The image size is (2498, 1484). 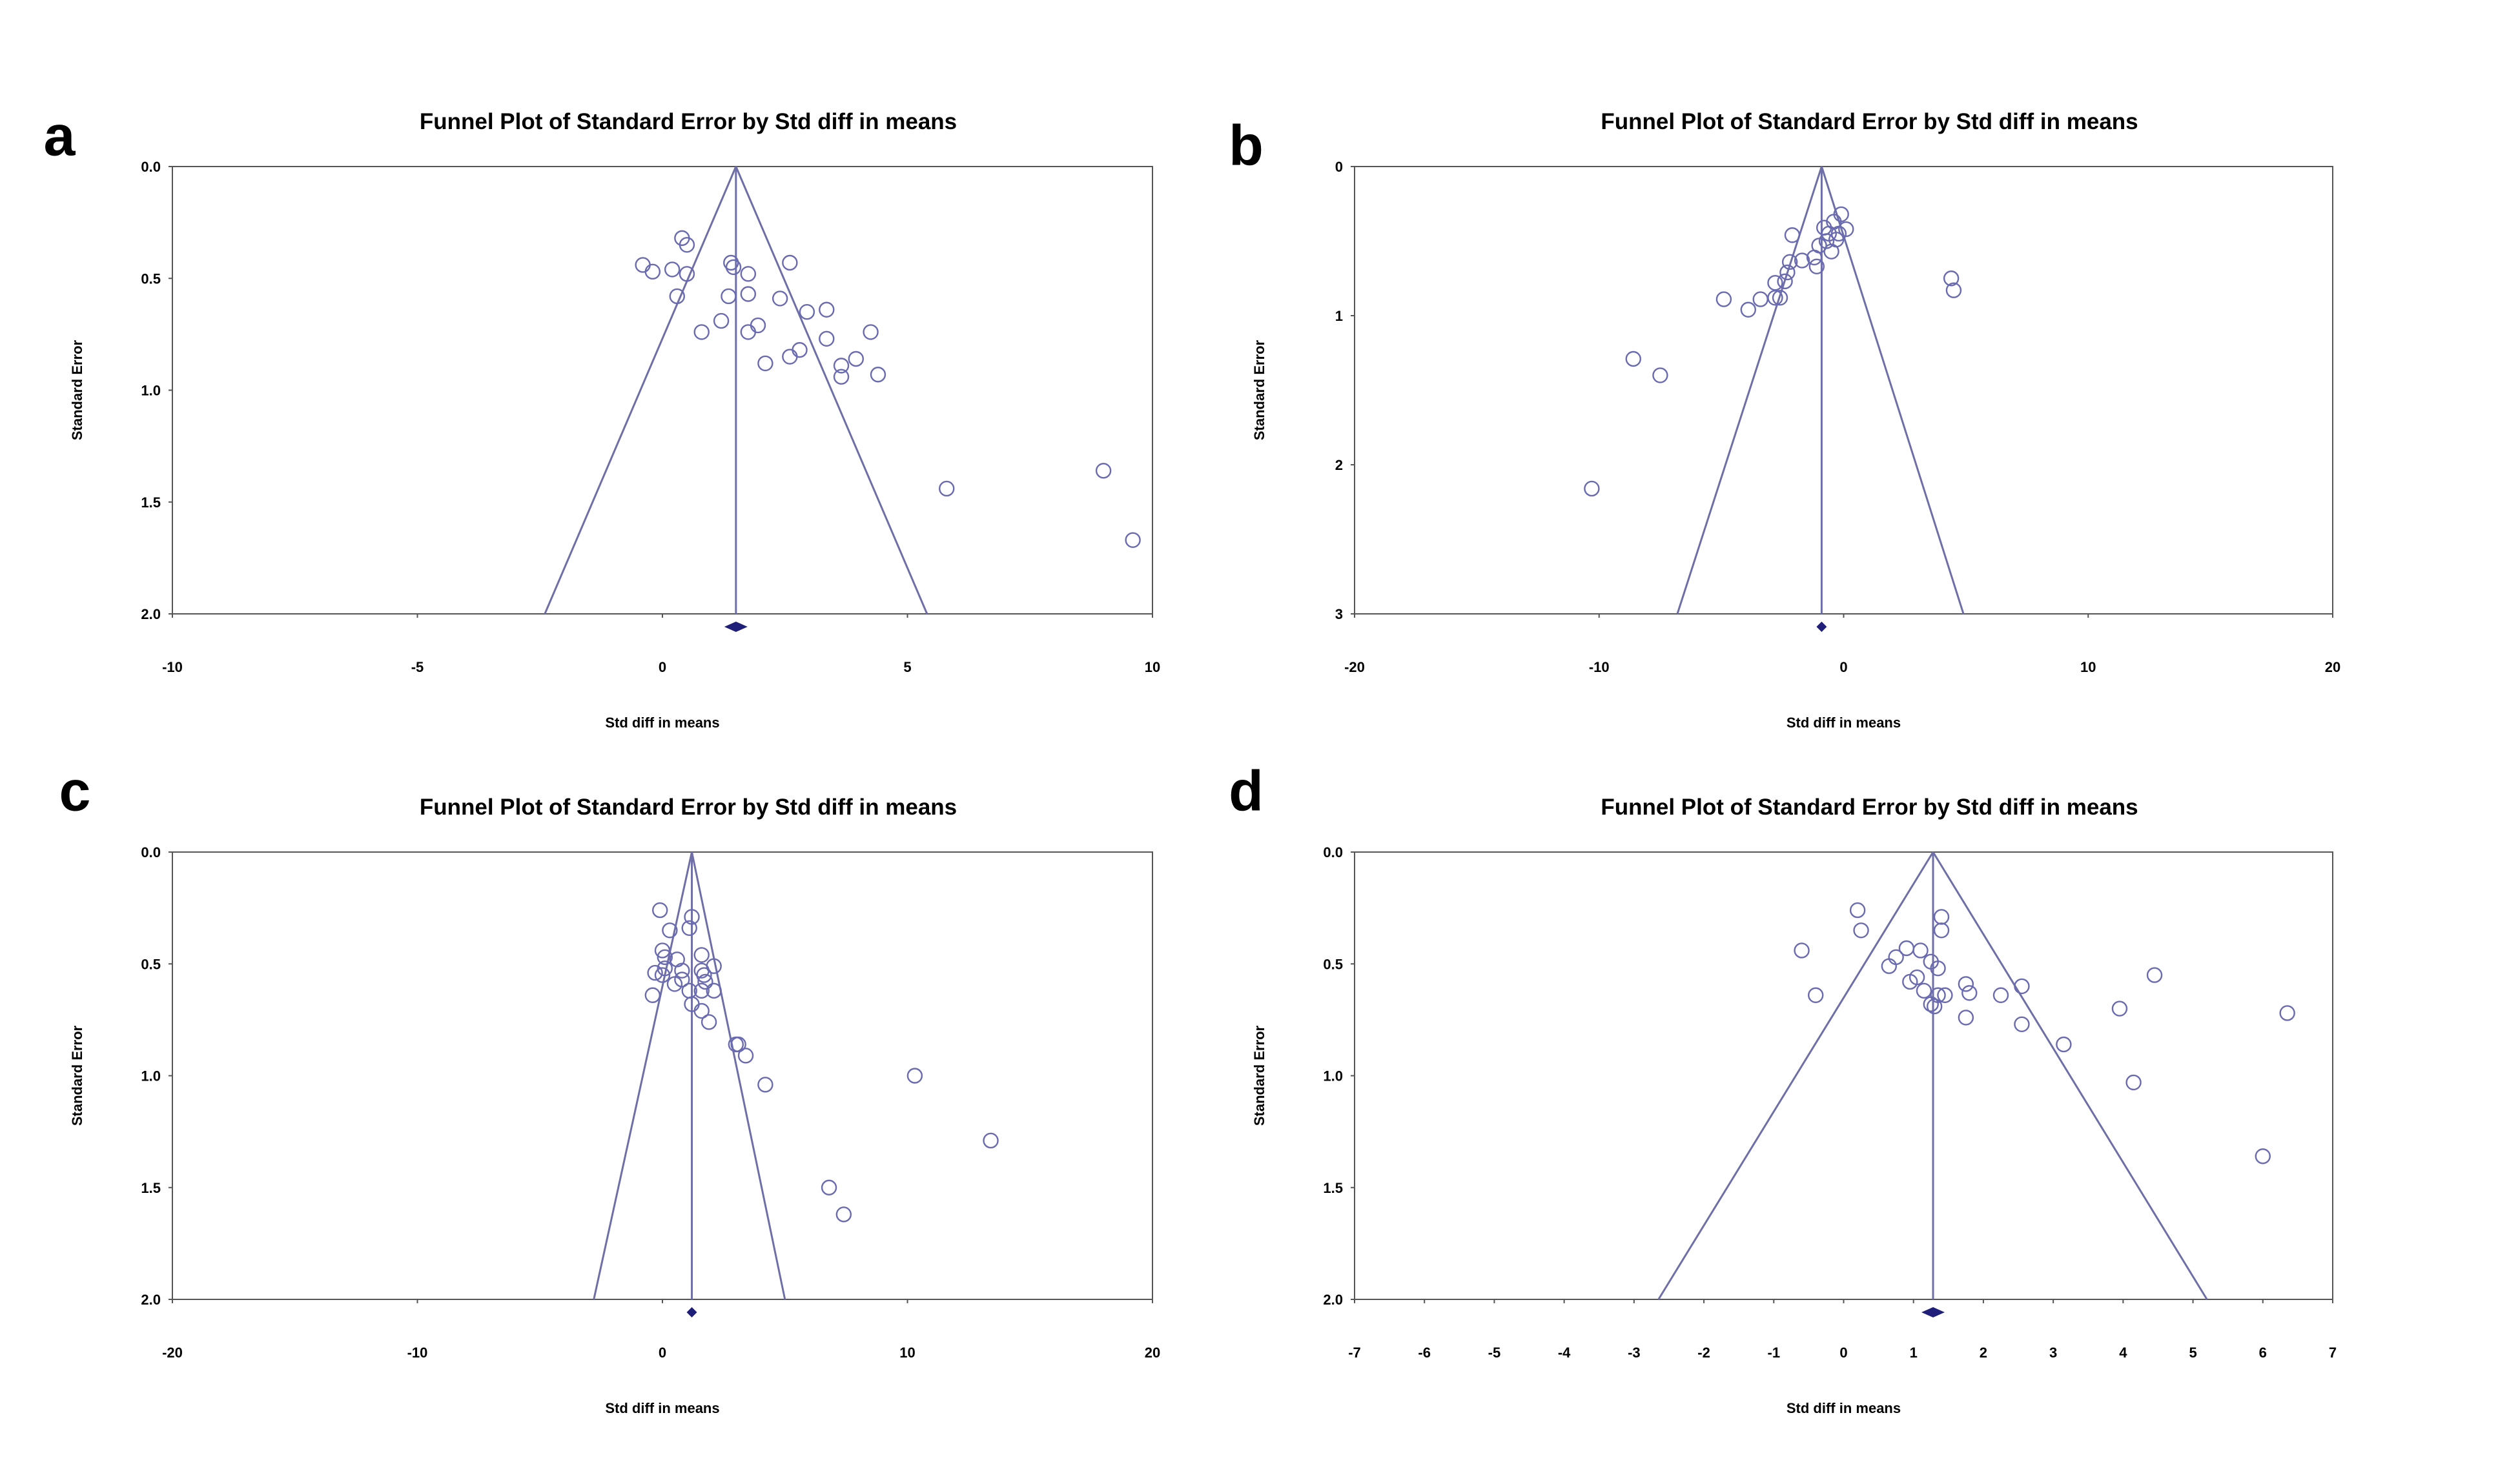 What do you see at coordinates (1339, 465) in the screenshot?
I see `y-tick-label: 2` at bounding box center [1339, 465].